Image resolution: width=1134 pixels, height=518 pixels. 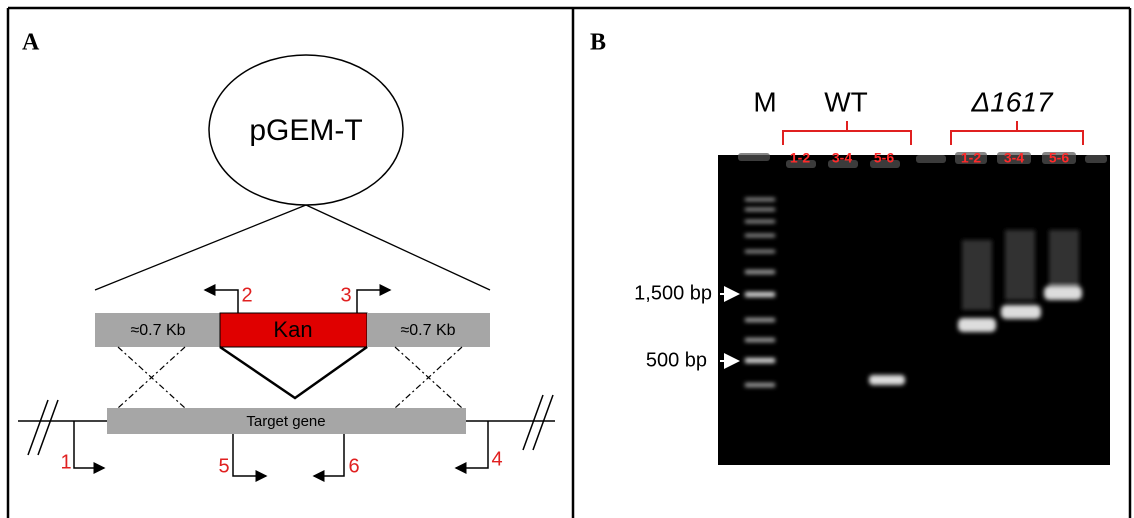 I want to click on group-label: Δ1617, so click(x=1012, y=101).